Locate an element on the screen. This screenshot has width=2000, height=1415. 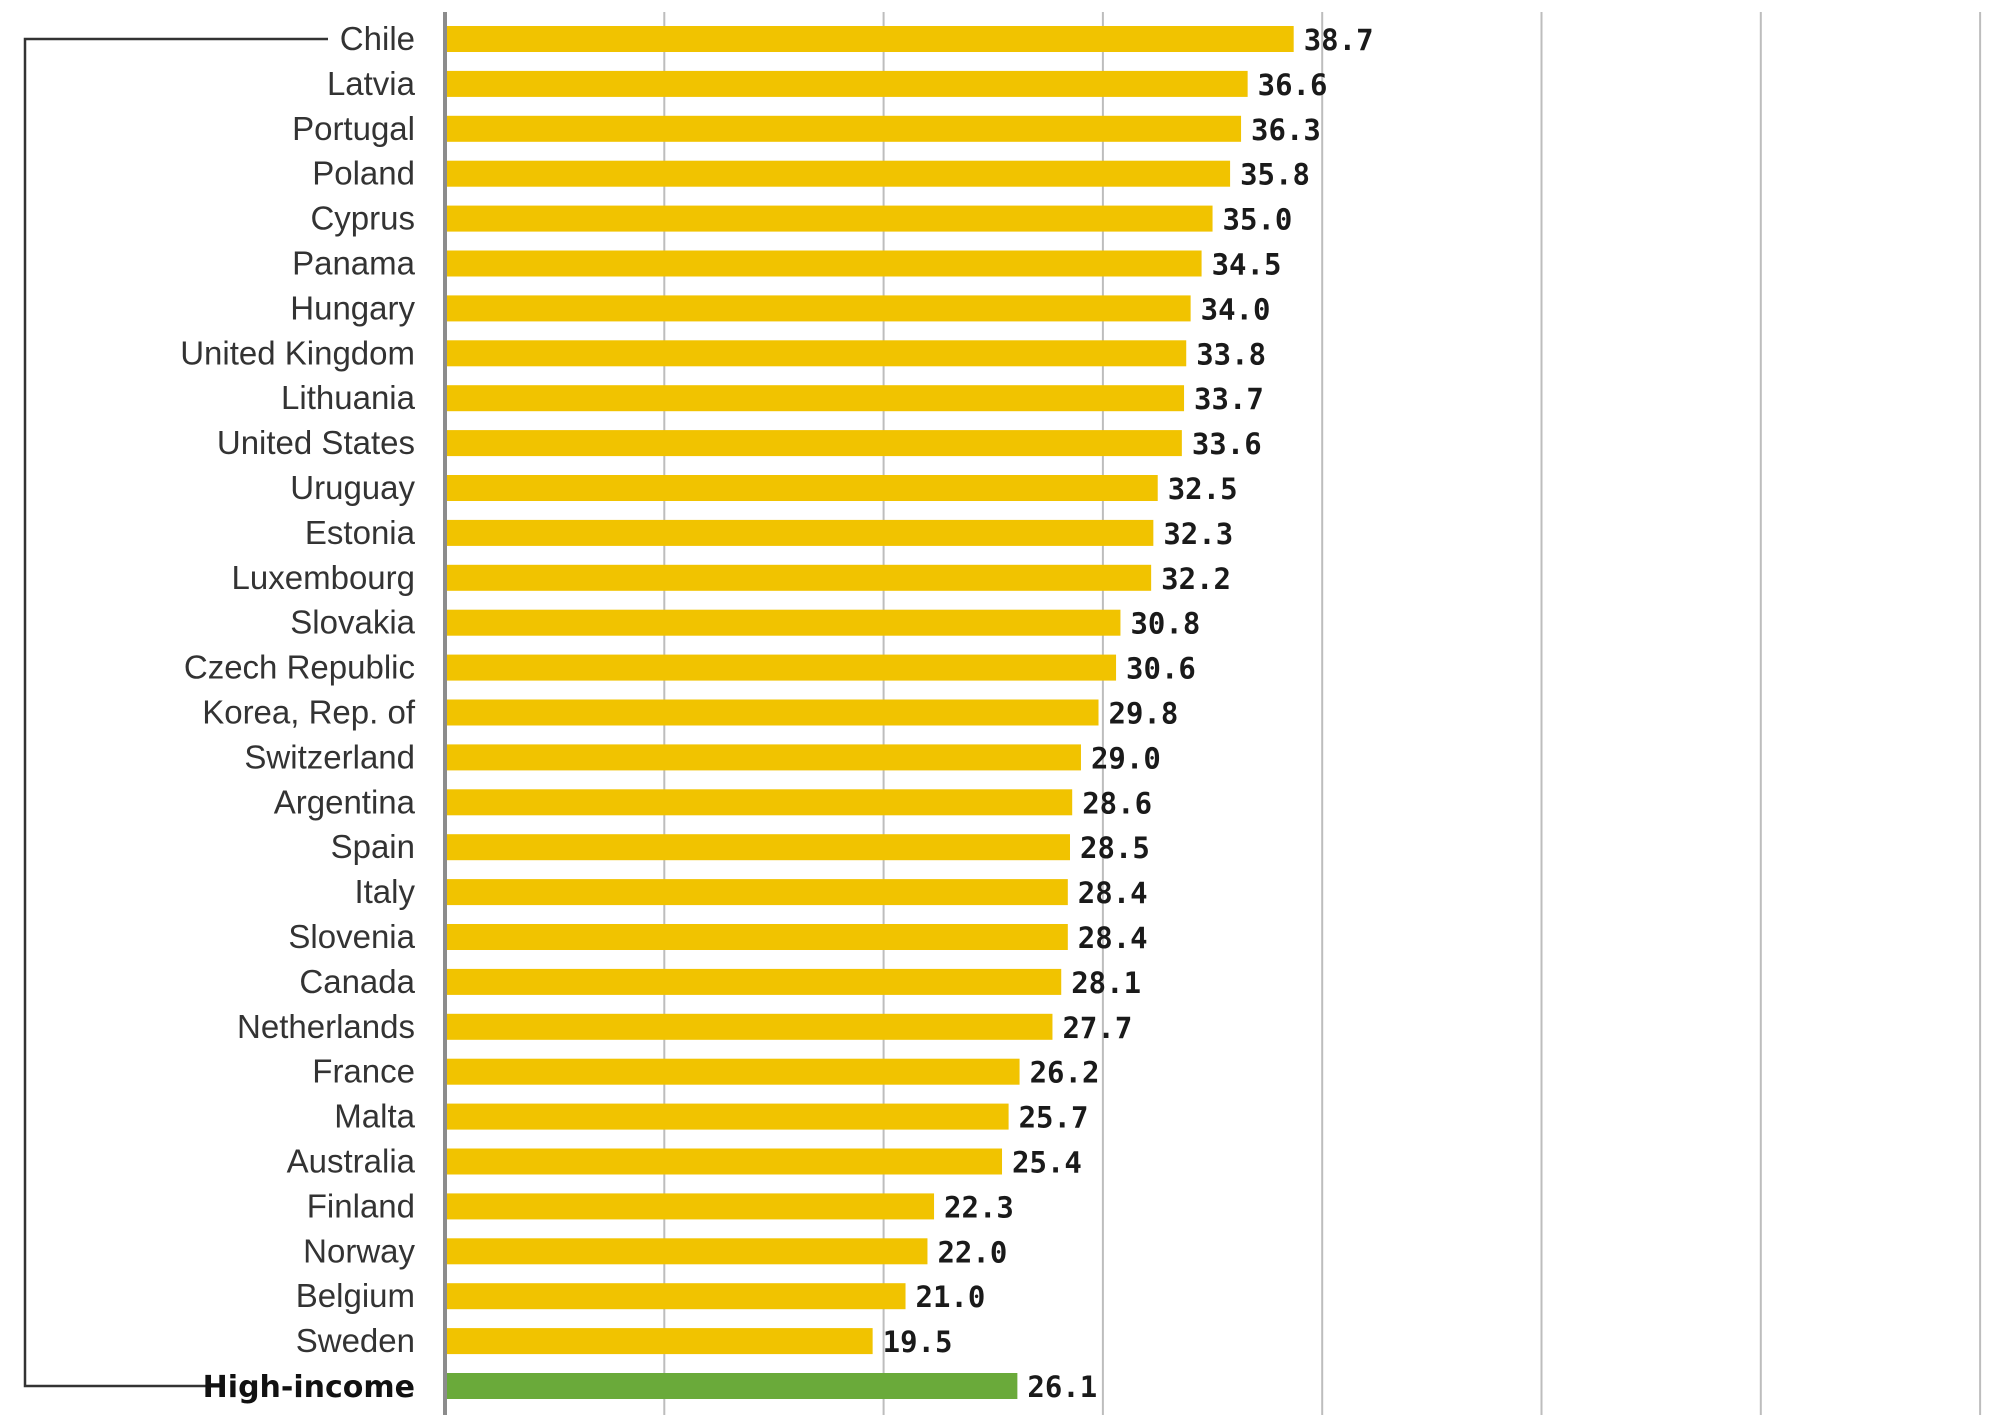
category-label: Spain is located at coordinates (373, 846).